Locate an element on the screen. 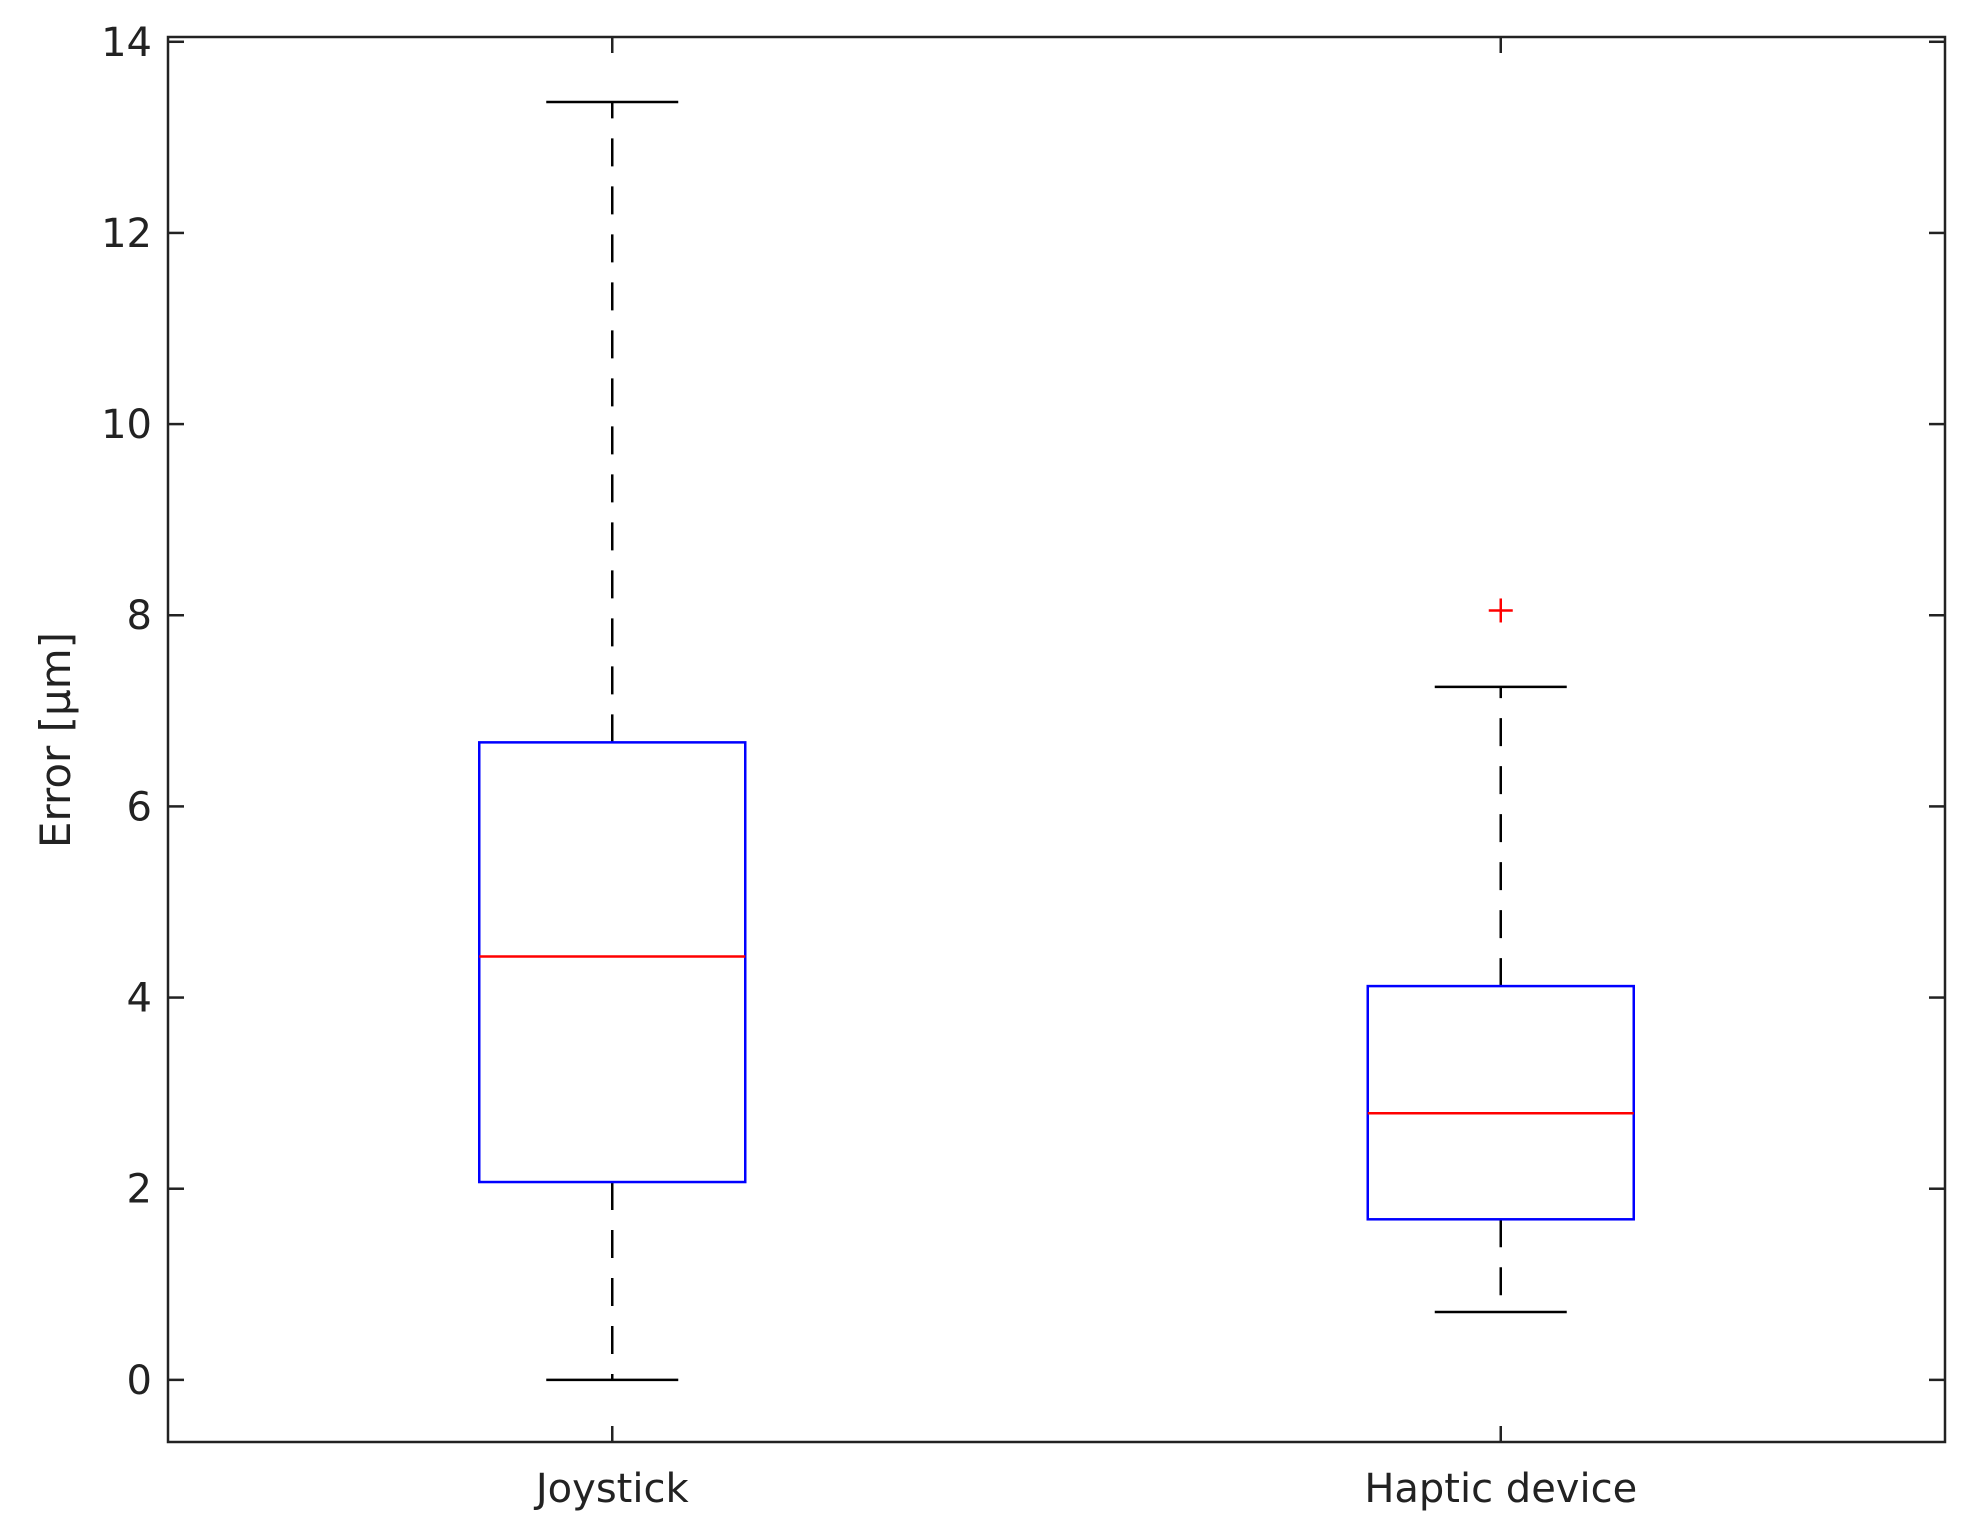 This screenshot has height=1528, width=1961. box-joystick is located at coordinates (612, 741).